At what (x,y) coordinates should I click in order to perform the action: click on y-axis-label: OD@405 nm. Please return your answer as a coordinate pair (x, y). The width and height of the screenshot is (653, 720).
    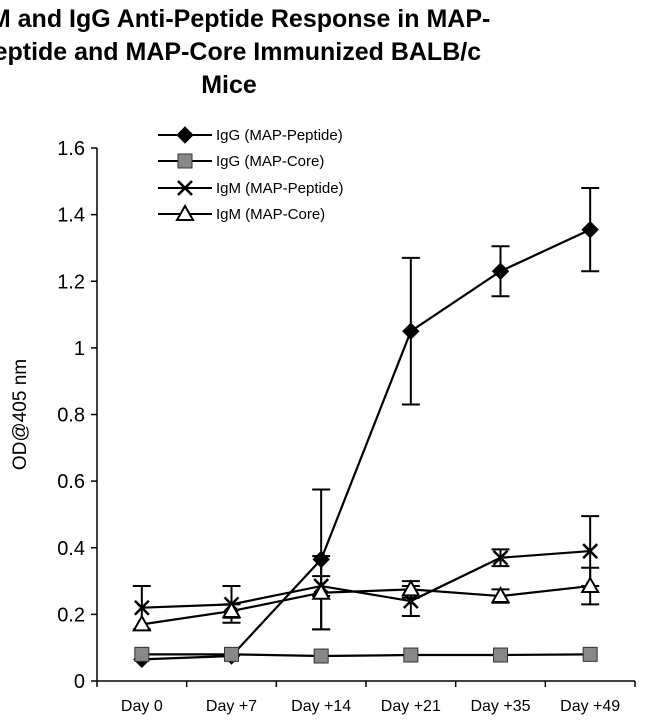
    Looking at the image, I should click on (20, 414).